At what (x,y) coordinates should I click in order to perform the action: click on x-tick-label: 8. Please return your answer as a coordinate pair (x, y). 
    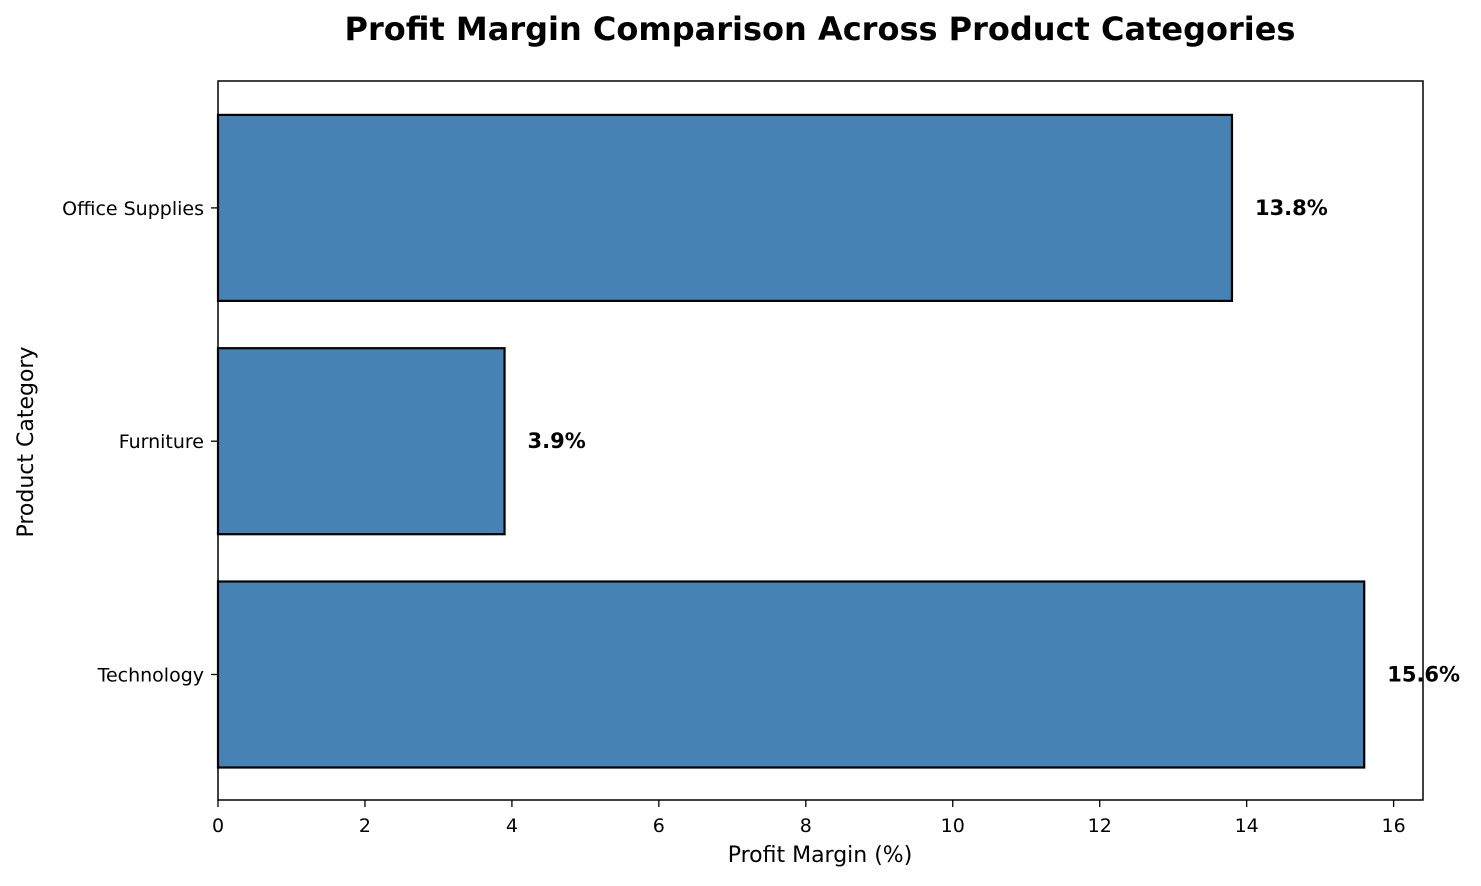
    Looking at the image, I should click on (806, 826).